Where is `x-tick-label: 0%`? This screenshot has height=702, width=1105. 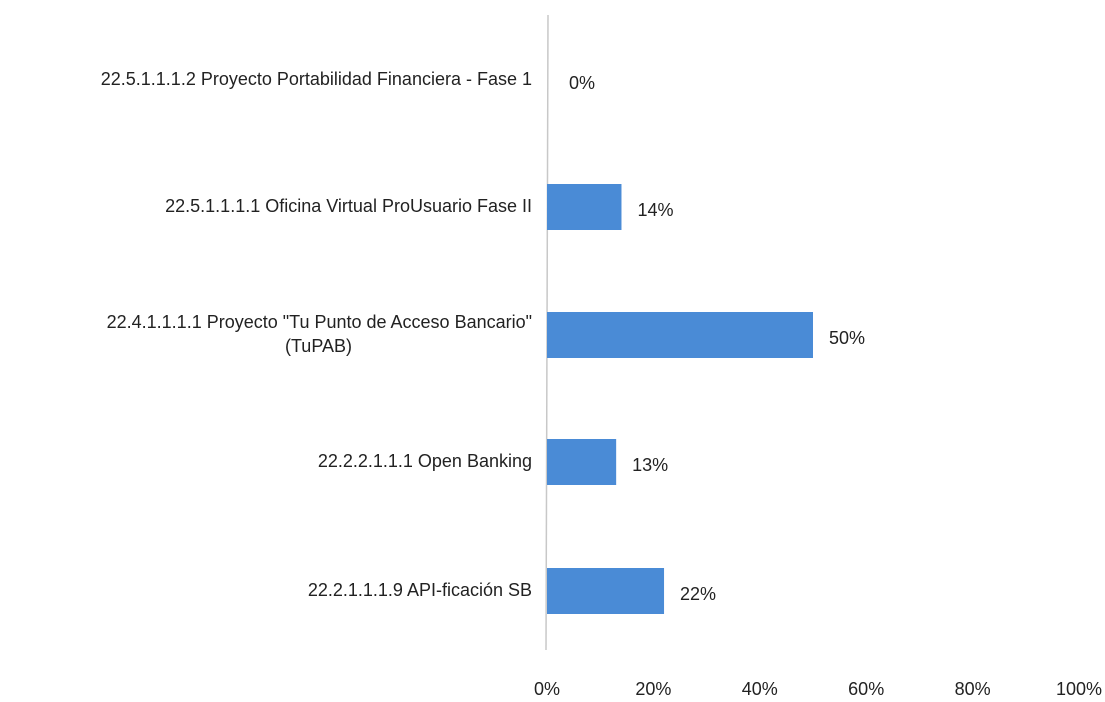 x-tick-label: 0% is located at coordinates (547, 689).